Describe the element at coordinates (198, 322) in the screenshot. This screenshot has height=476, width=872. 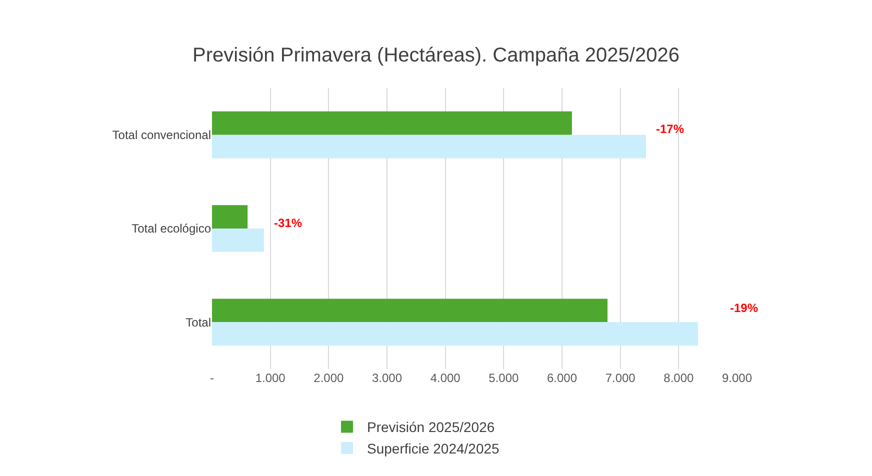
I see `y-tick-label: Total` at that location.